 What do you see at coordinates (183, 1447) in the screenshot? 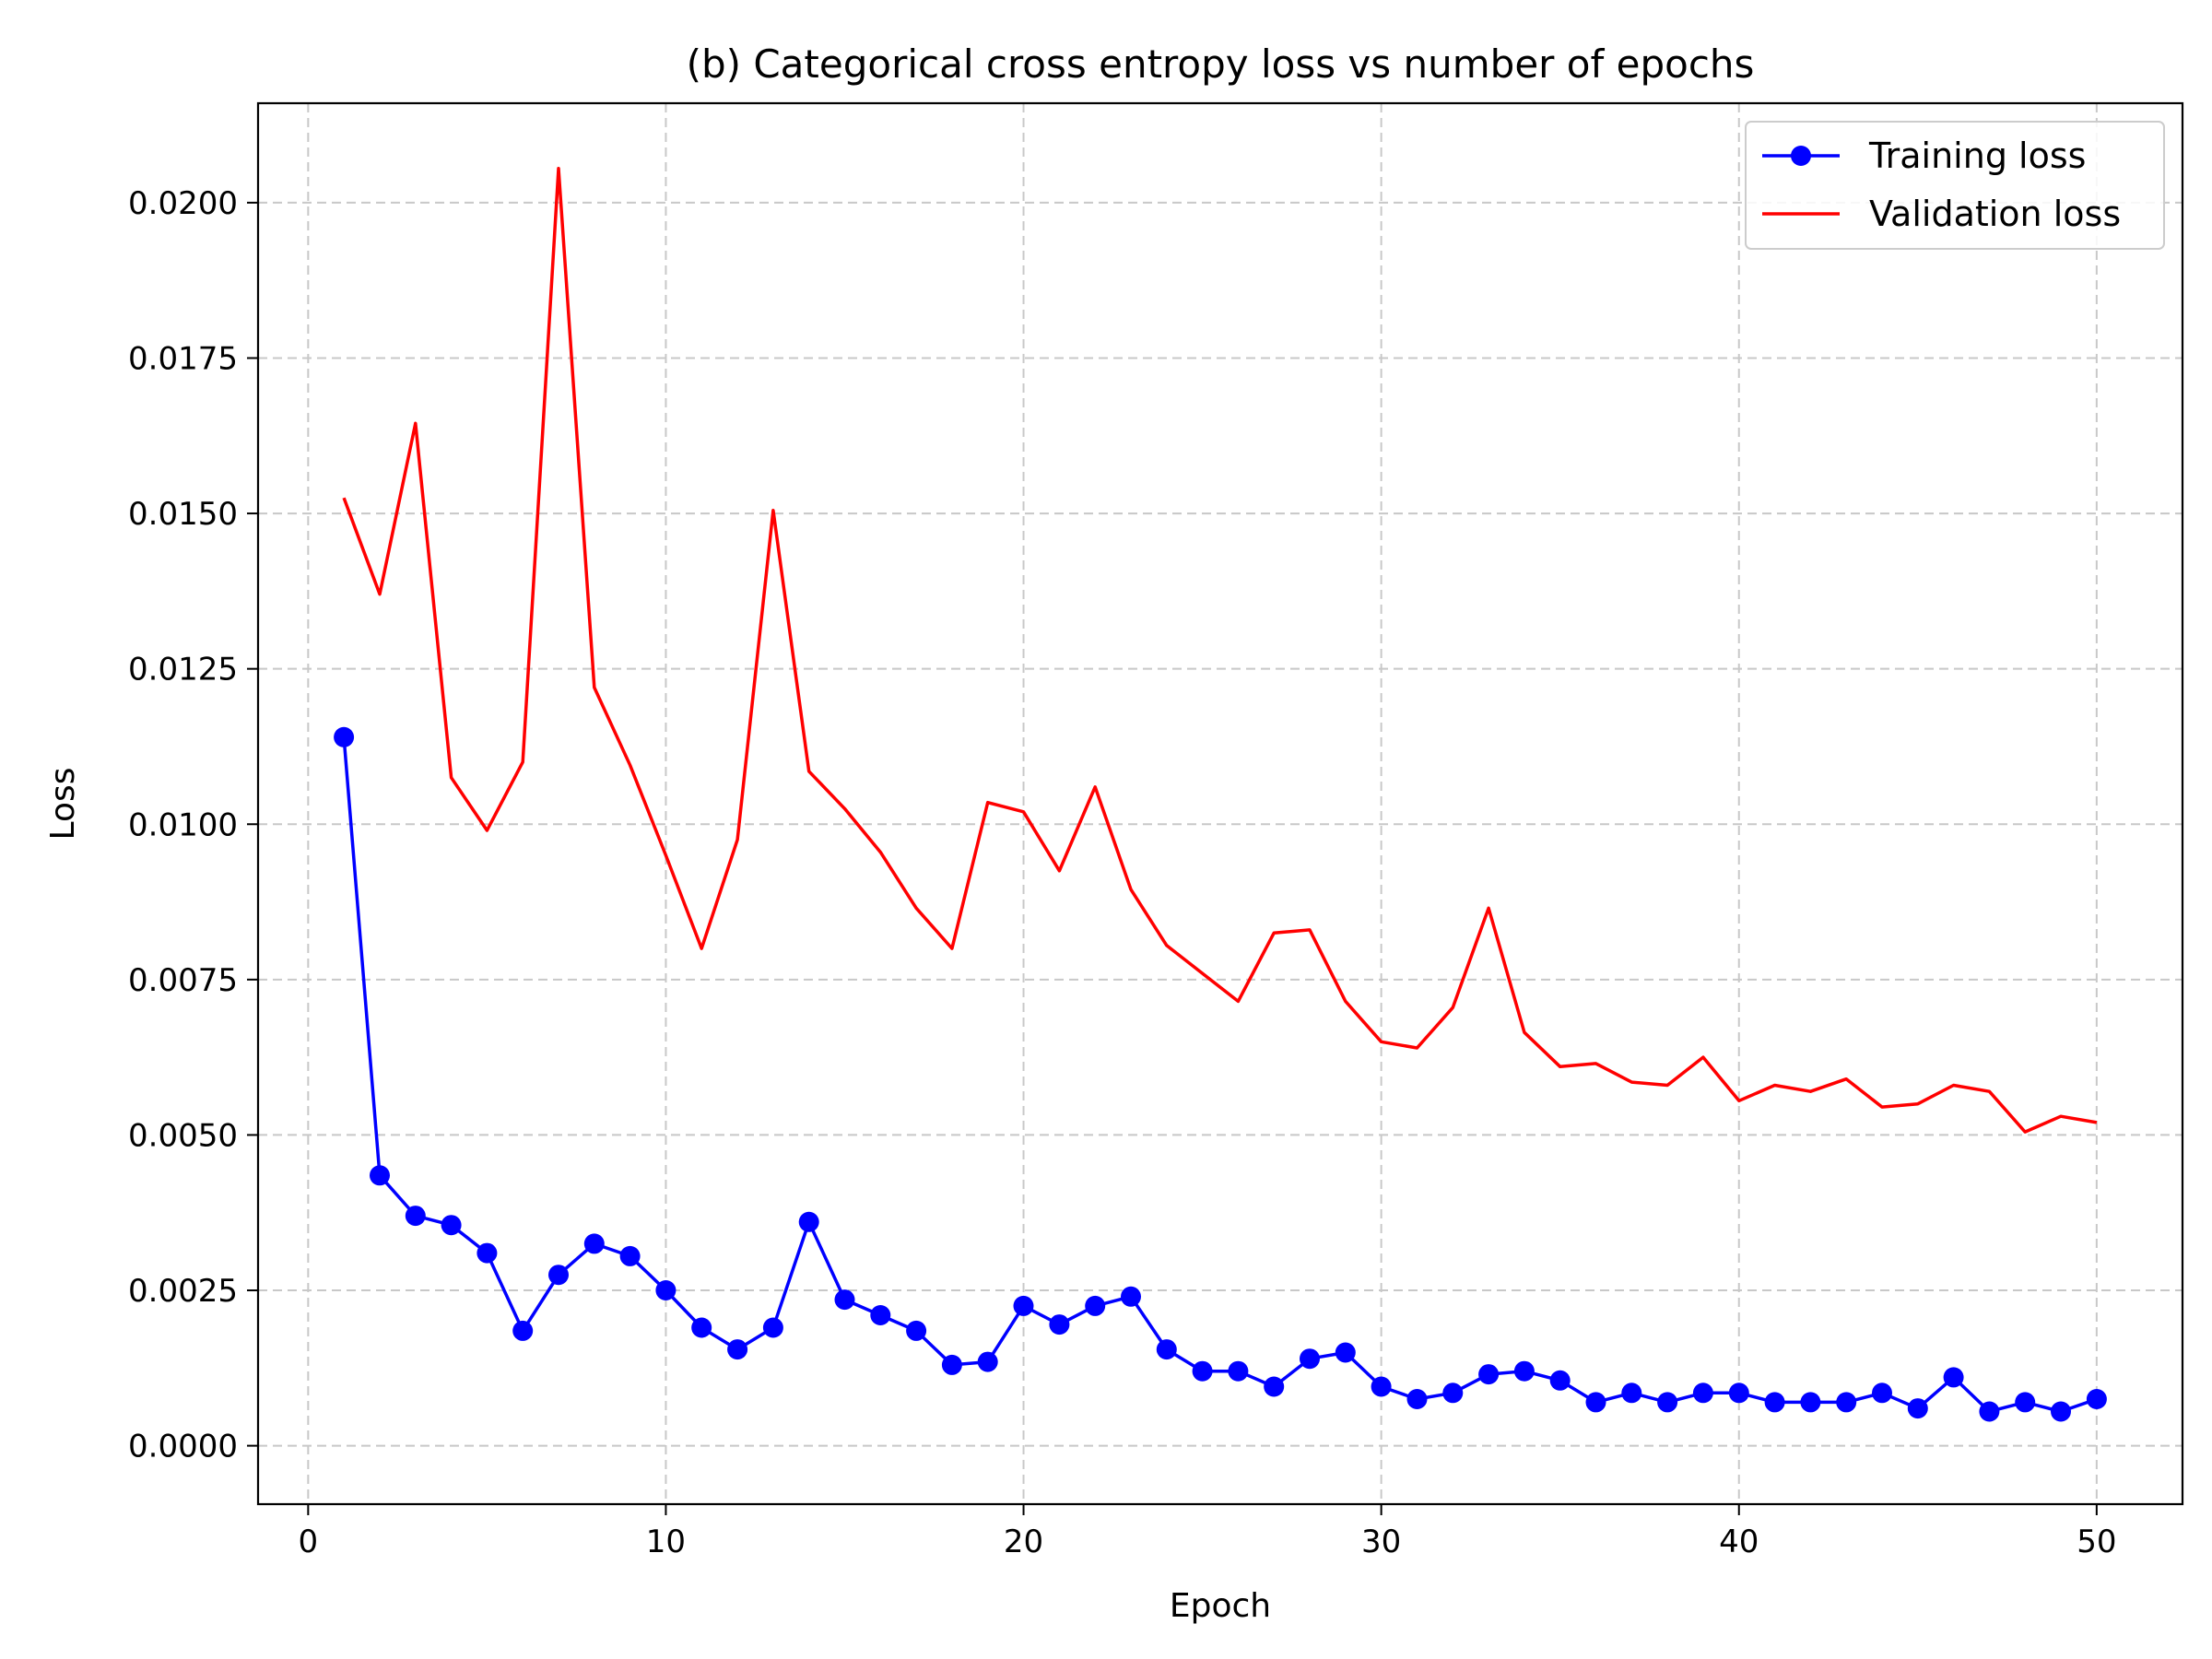
I see `y-tick-label: 0.0000` at bounding box center [183, 1447].